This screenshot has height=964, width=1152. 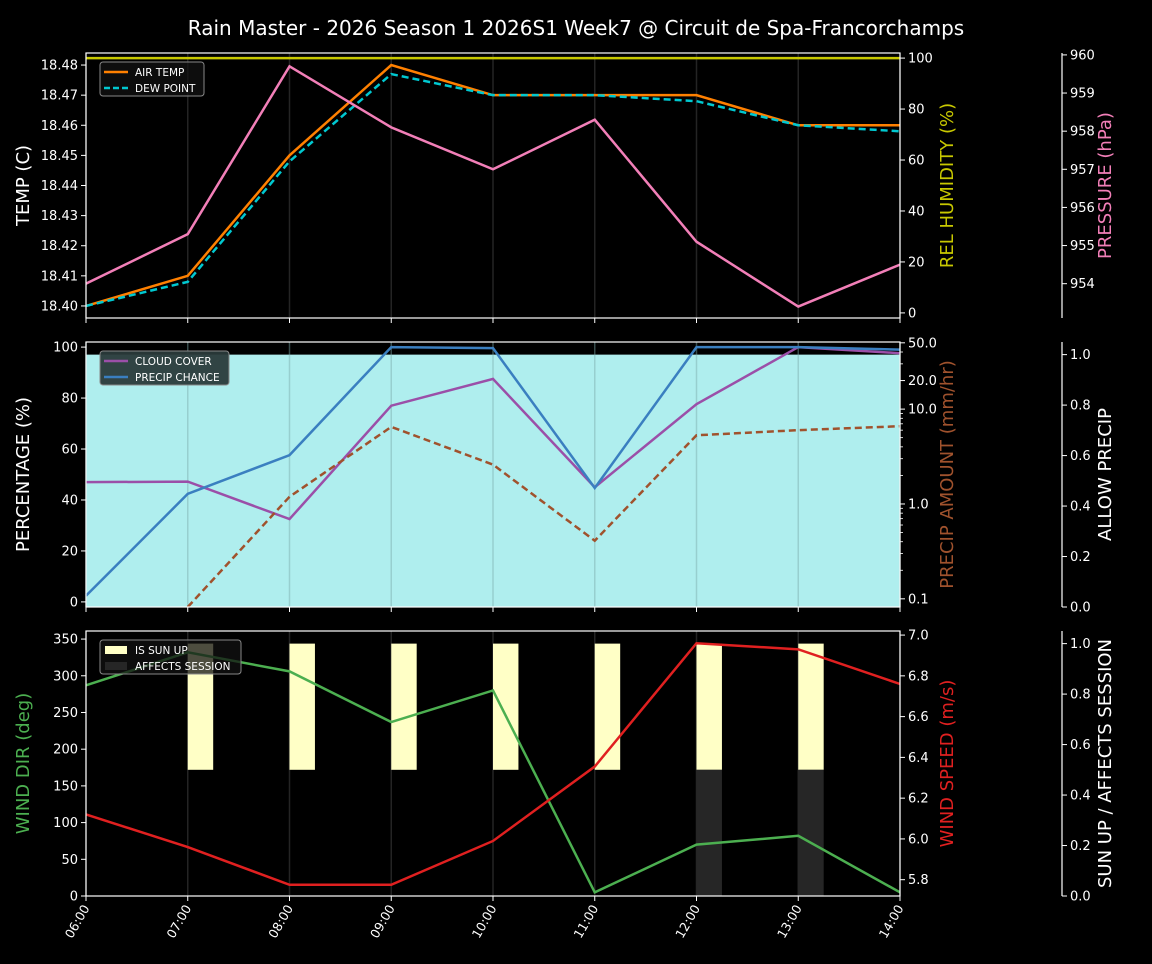 What do you see at coordinates (59, 126) in the screenshot?
I see `y-tick-label: 18.46` at bounding box center [59, 126].